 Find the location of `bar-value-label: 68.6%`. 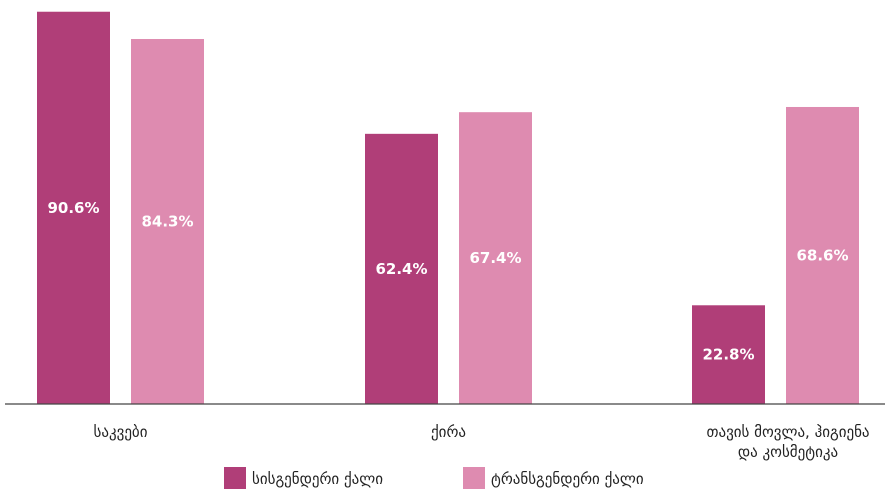

bar-value-label: 68.6% is located at coordinates (822, 255).